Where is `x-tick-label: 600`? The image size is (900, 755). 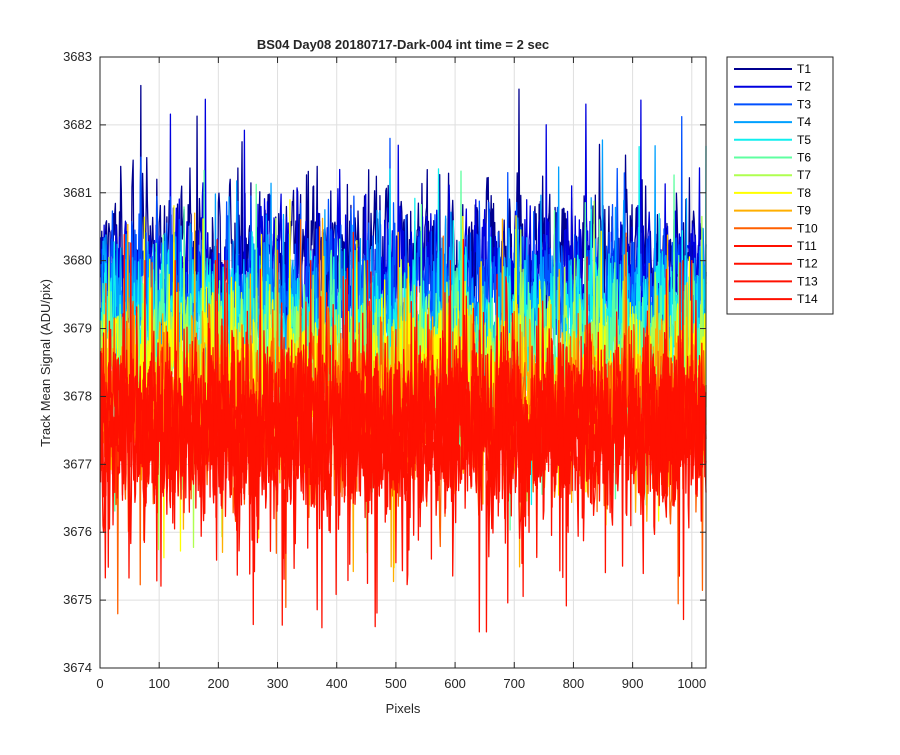
x-tick-label: 600 is located at coordinates (455, 683).